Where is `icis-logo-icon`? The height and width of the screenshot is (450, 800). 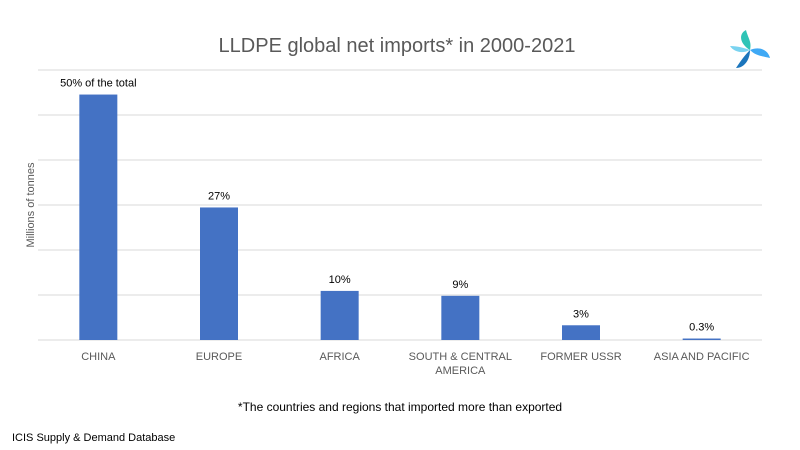 icis-logo-icon is located at coordinates (750, 49).